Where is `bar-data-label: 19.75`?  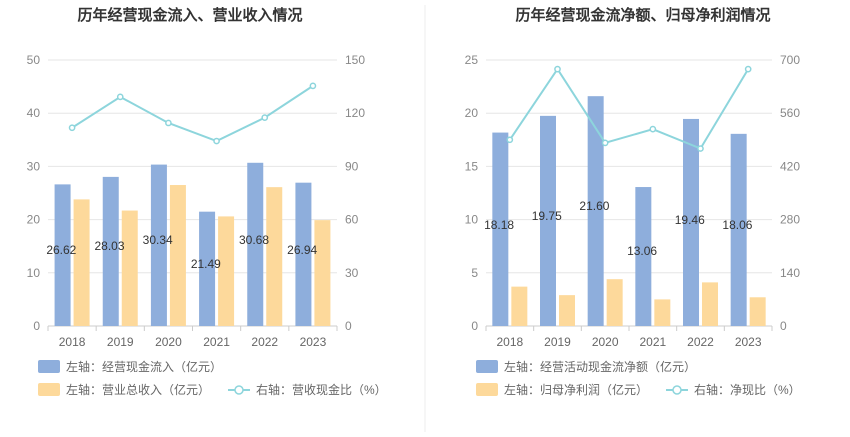
bar-data-label: 19.75 is located at coordinates (547, 216).